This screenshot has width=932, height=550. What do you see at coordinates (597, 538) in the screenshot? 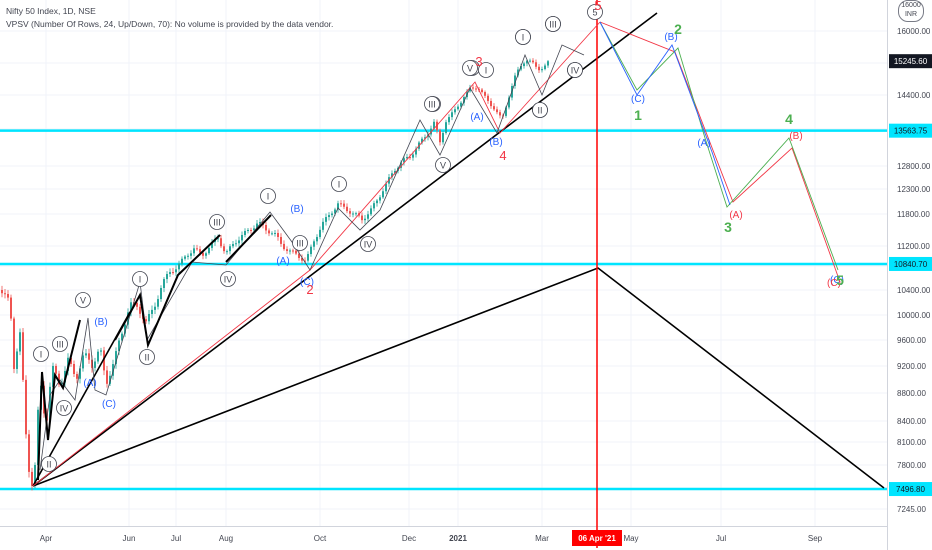
I see `date-label: 06 Apr '21` at bounding box center [597, 538].